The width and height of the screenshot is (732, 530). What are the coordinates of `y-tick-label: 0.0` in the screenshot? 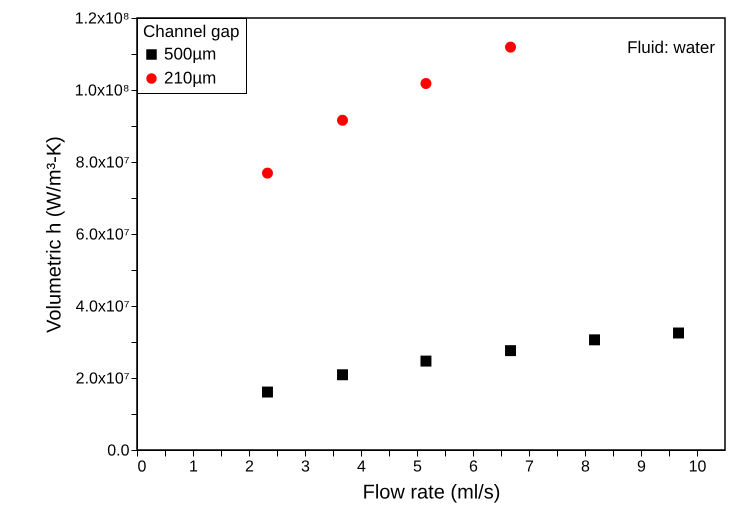 It's located at (118, 451).